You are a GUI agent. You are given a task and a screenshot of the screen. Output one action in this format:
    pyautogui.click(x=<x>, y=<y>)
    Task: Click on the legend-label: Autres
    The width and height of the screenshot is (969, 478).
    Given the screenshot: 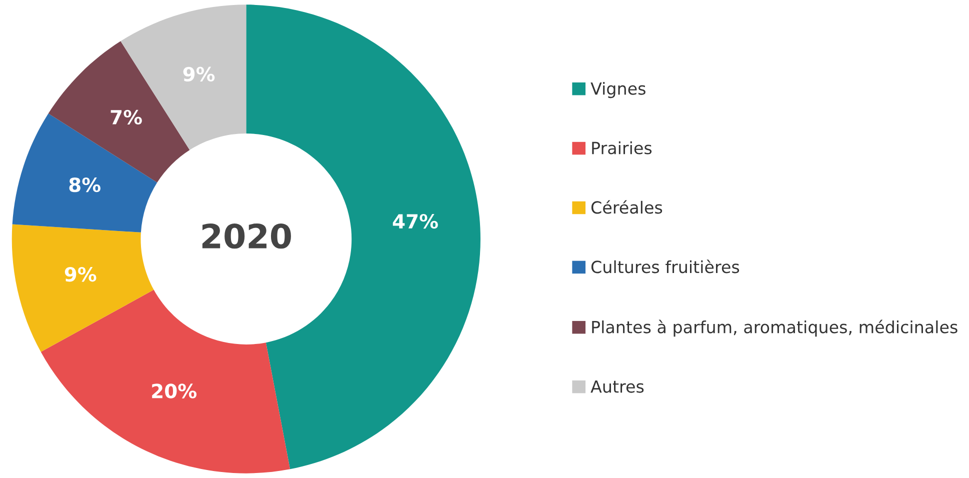 What is the action you would take?
    pyautogui.click(x=617, y=386)
    